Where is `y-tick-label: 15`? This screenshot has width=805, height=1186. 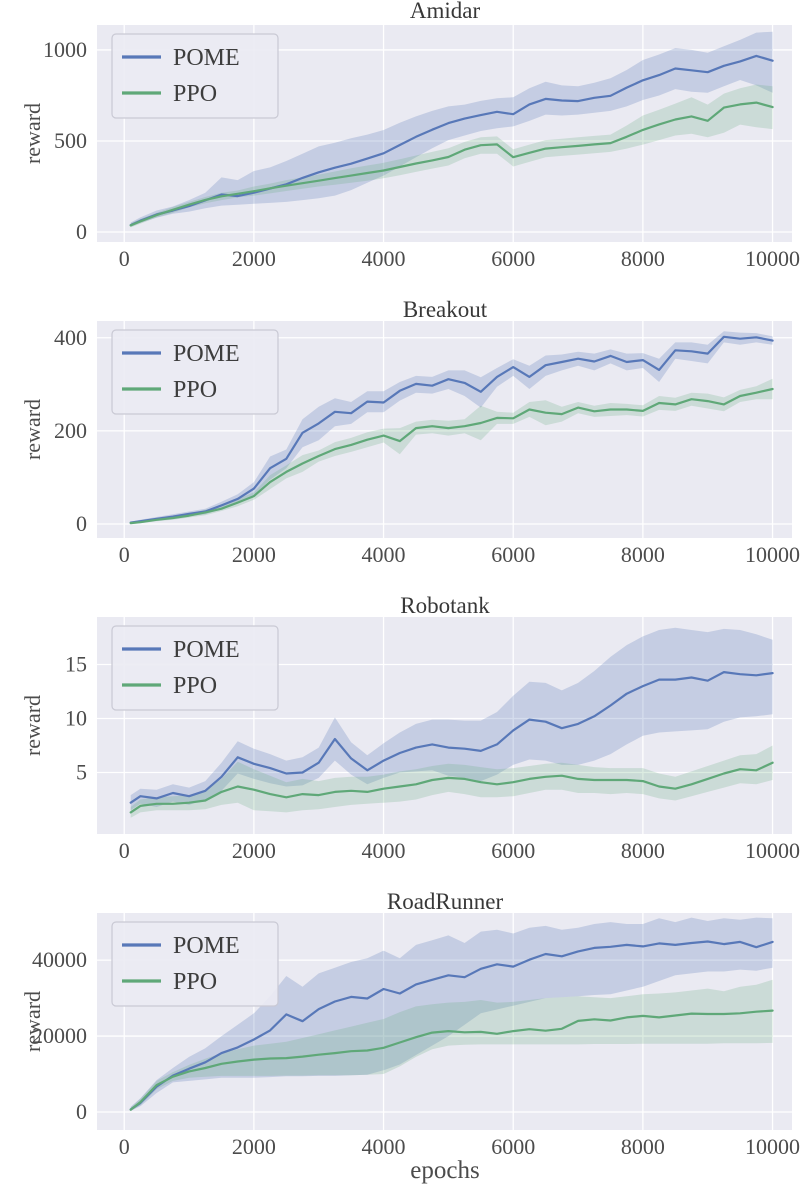
y-tick-label: 15 is located at coordinates (76, 664).